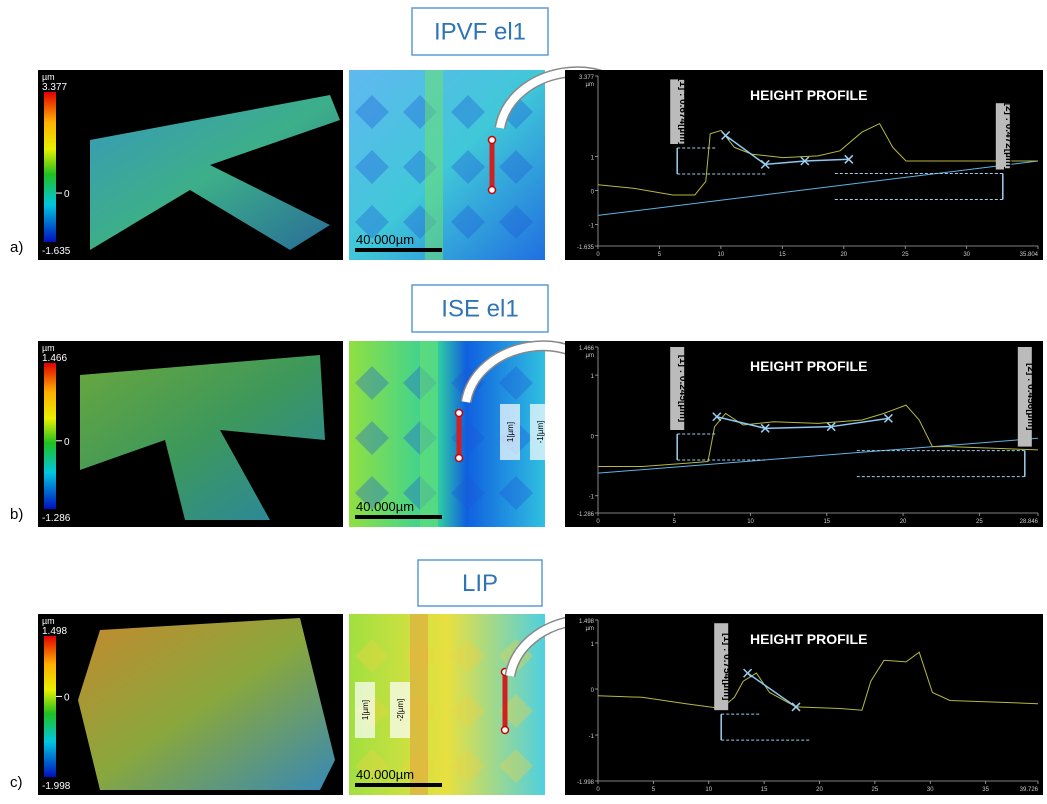  I want to click on profile-curve, so click(818, 435).